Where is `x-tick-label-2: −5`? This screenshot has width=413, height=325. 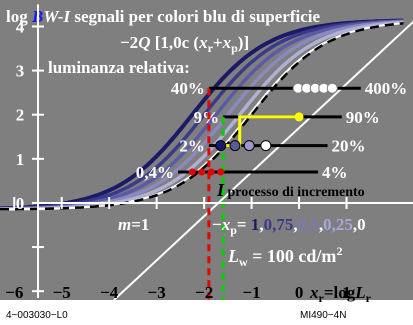
x-tick-label-2: −5 is located at coordinates (62, 292).